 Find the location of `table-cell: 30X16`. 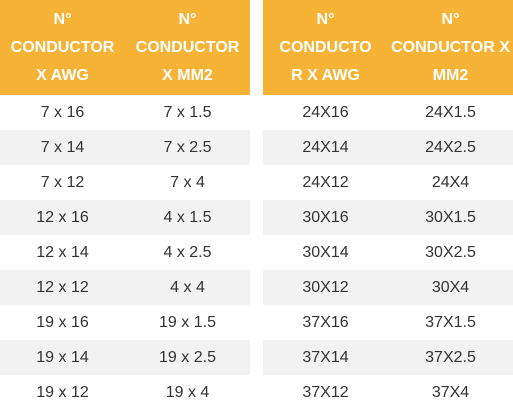

table-cell: 30X16 is located at coordinates (325, 217).